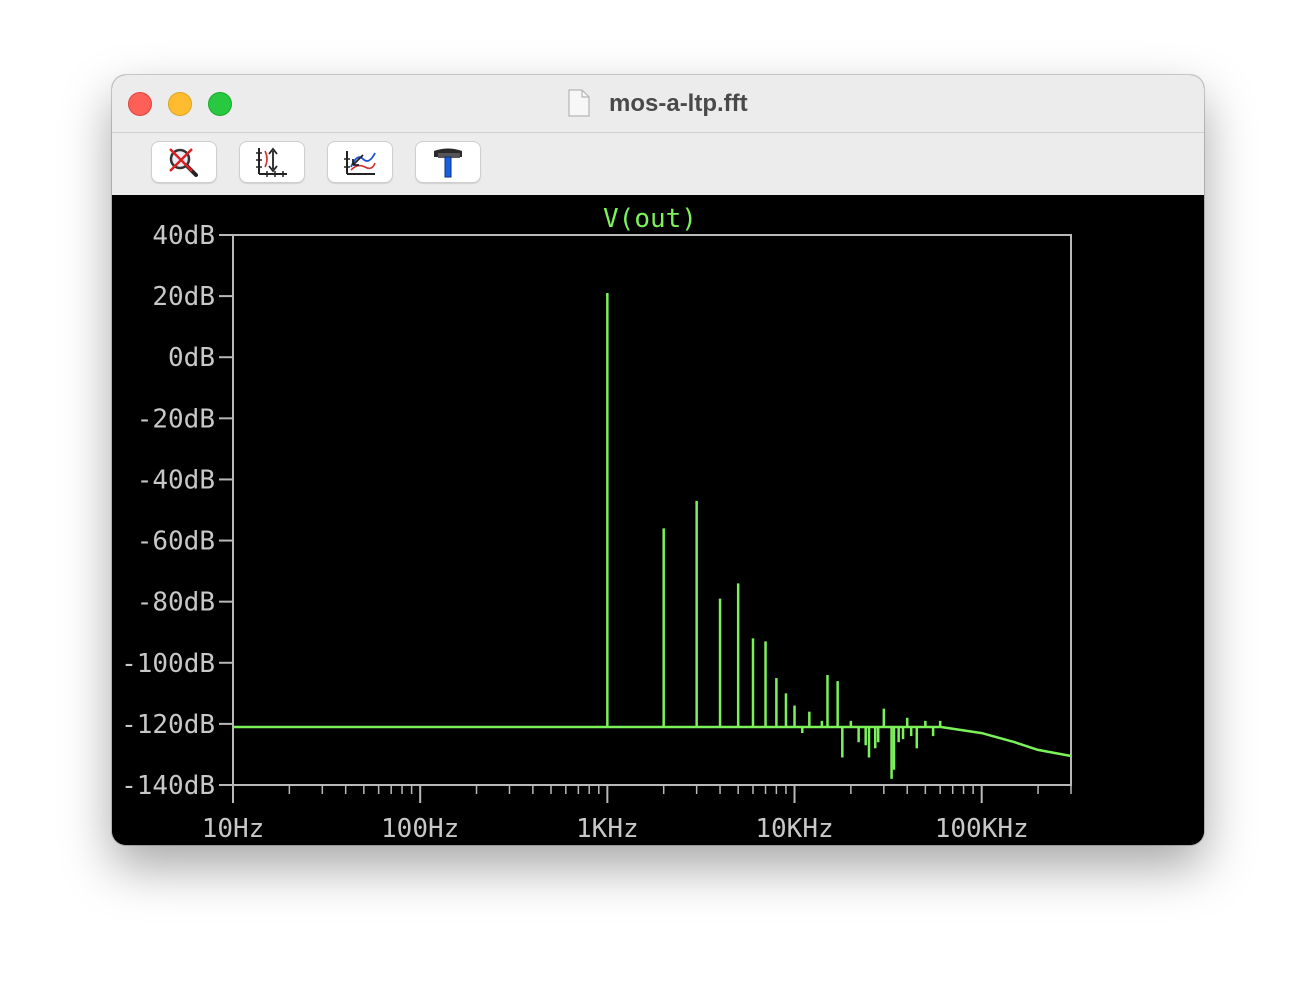  What do you see at coordinates (176, 419) in the screenshot?
I see `y-tick-label: -20dB` at bounding box center [176, 419].